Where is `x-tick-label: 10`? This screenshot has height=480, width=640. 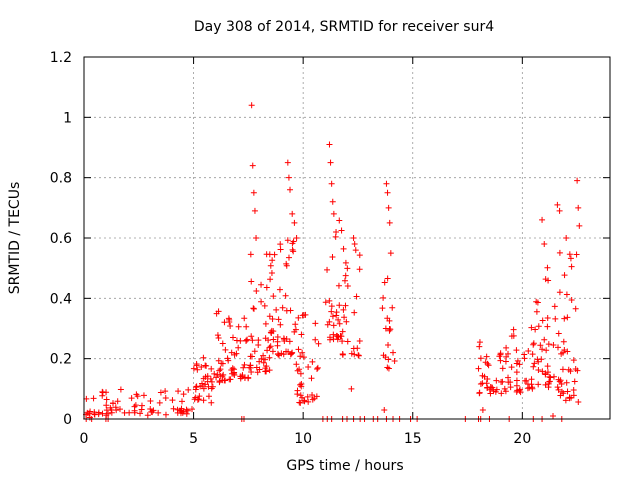 x-tick-label: 10 is located at coordinates (303, 439).